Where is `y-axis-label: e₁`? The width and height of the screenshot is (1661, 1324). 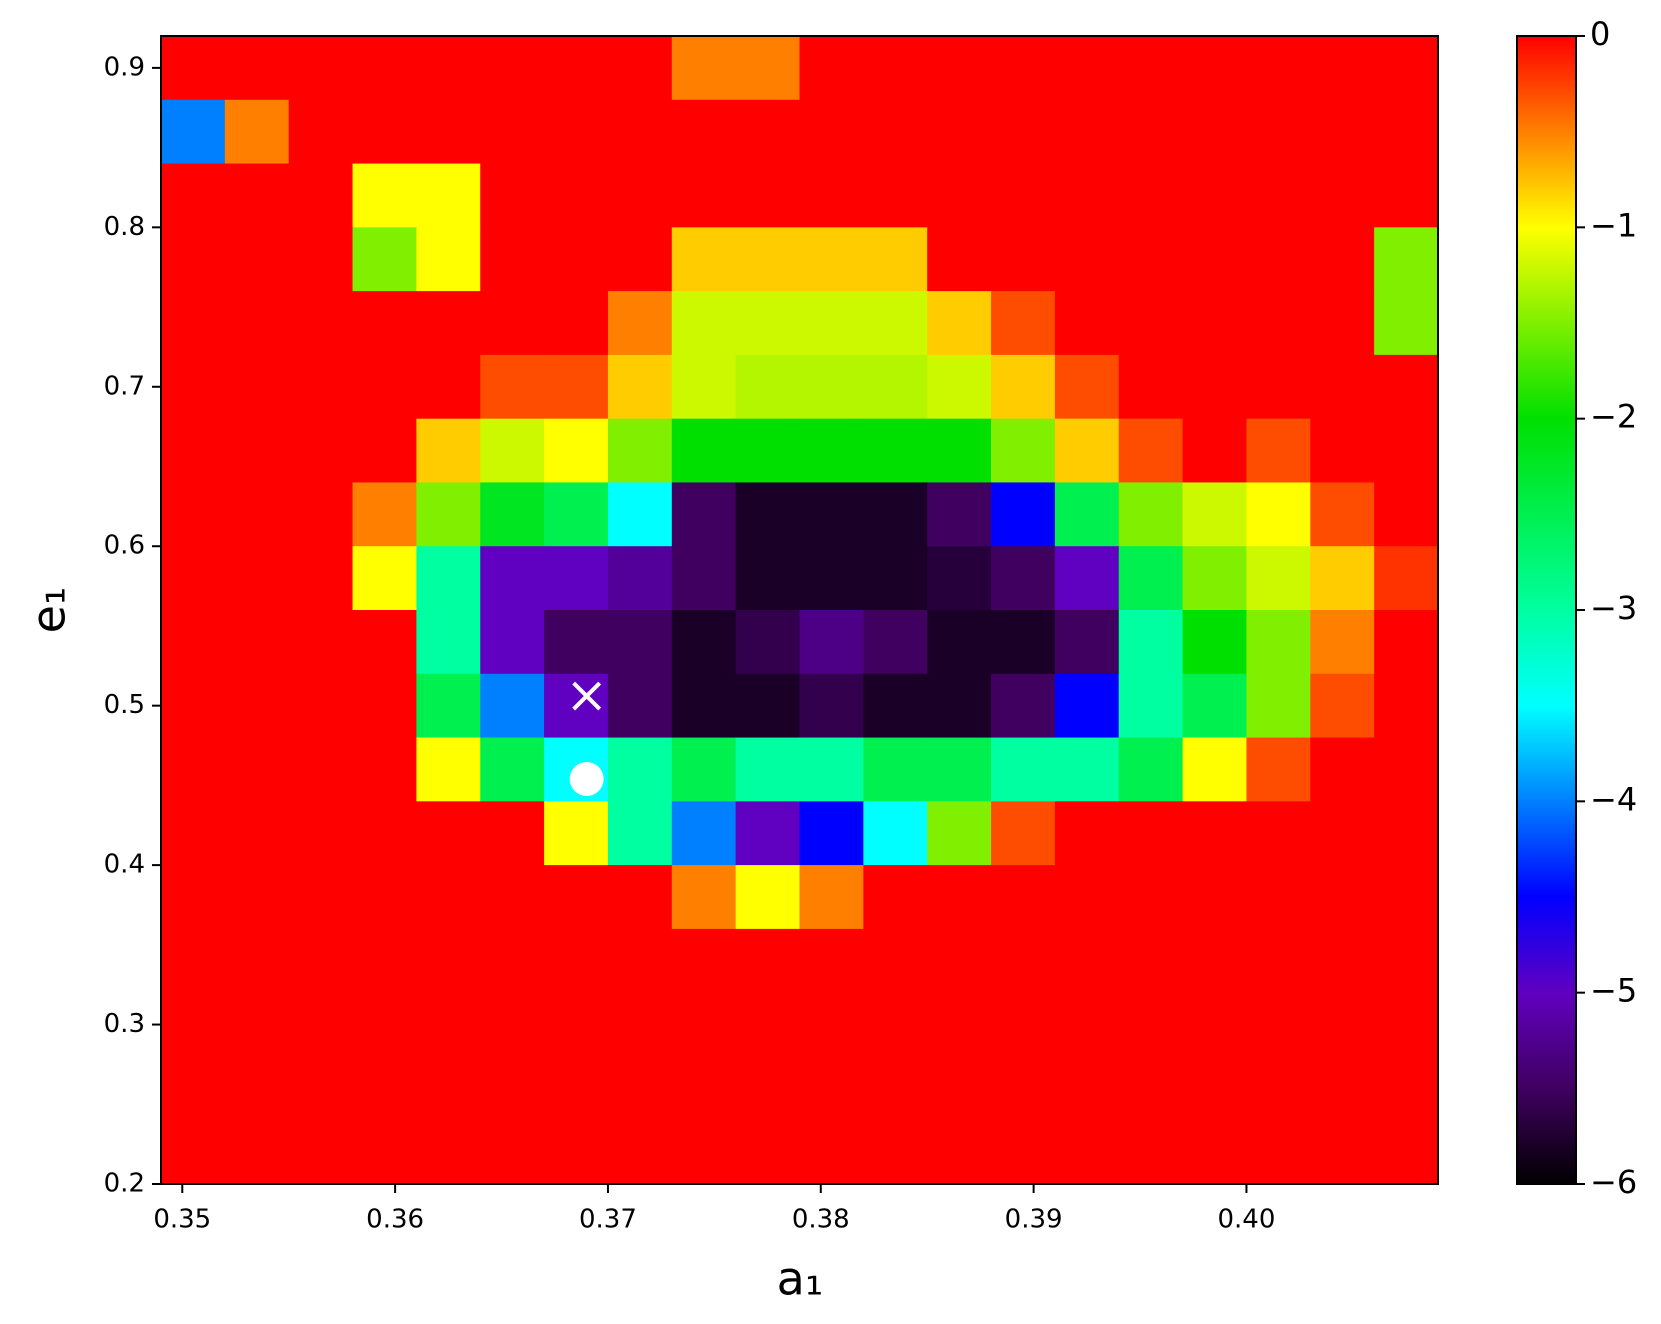
y-axis-label: e₁ is located at coordinates (49, 610).